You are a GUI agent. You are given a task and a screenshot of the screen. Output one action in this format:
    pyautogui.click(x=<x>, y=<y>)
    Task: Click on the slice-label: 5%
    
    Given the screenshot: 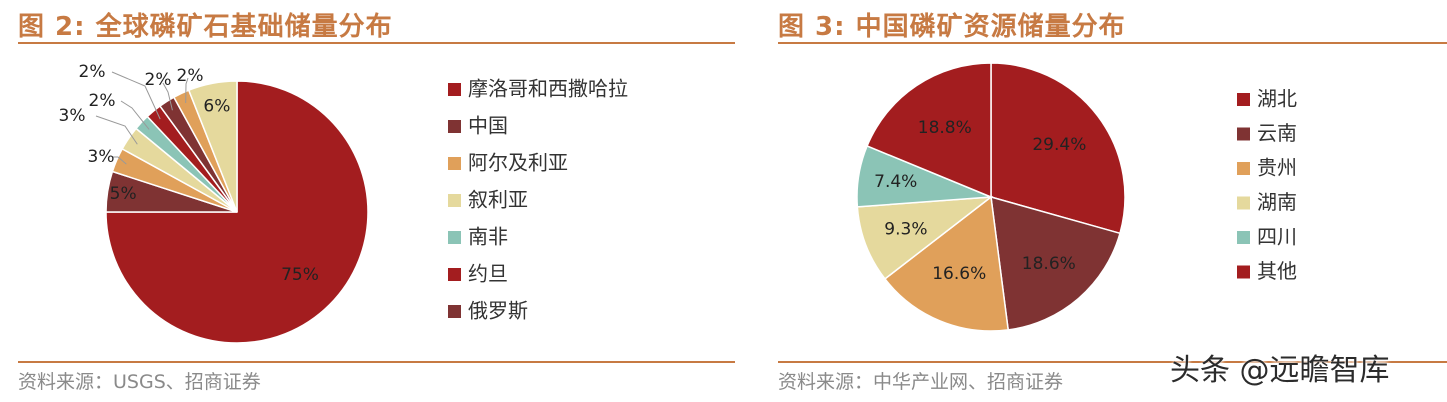 What is the action you would take?
    pyautogui.click(x=123, y=194)
    